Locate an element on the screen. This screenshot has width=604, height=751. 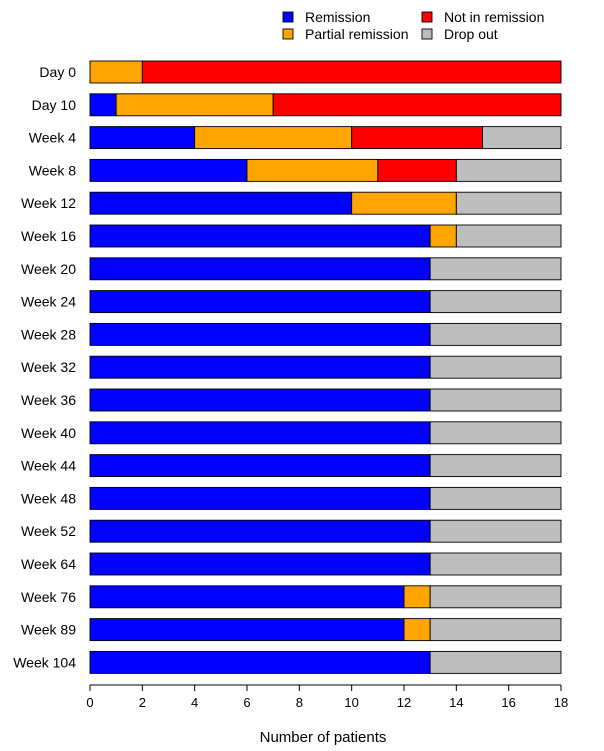
x-tick-label: 0 is located at coordinates (89, 702).